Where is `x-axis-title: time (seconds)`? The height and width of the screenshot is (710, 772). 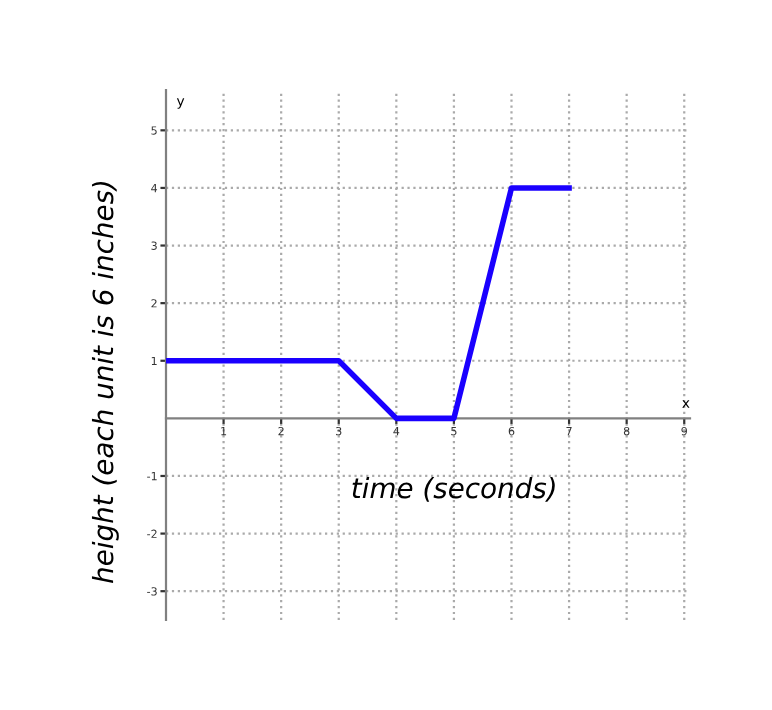 x-axis-title: time (seconds) is located at coordinates (453, 489).